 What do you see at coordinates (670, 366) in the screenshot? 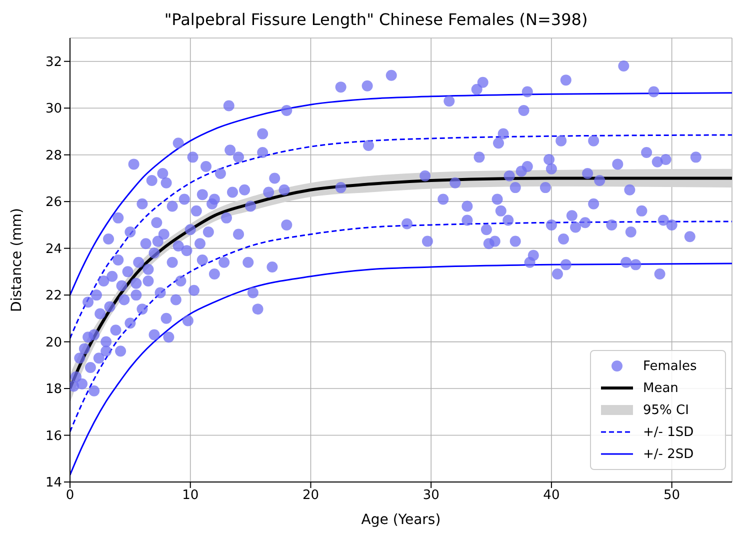
I see `legend-label: Females` at bounding box center [670, 366].